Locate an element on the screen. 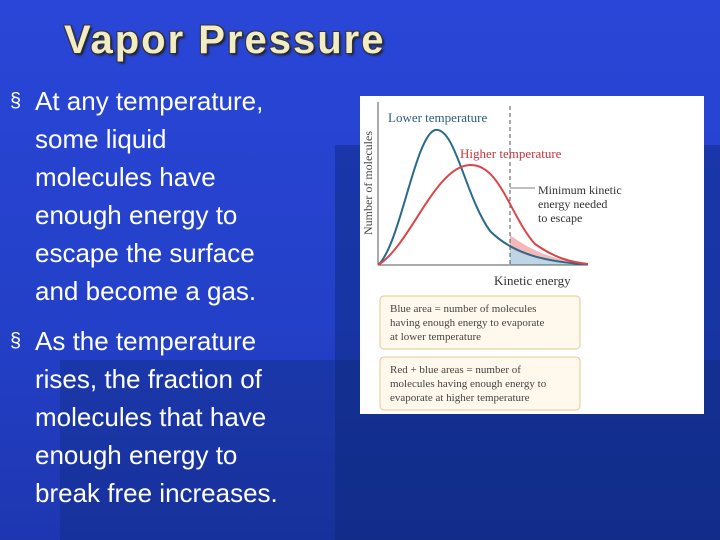  x-axis-label: Kinetic energy is located at coordinates (532, 280).